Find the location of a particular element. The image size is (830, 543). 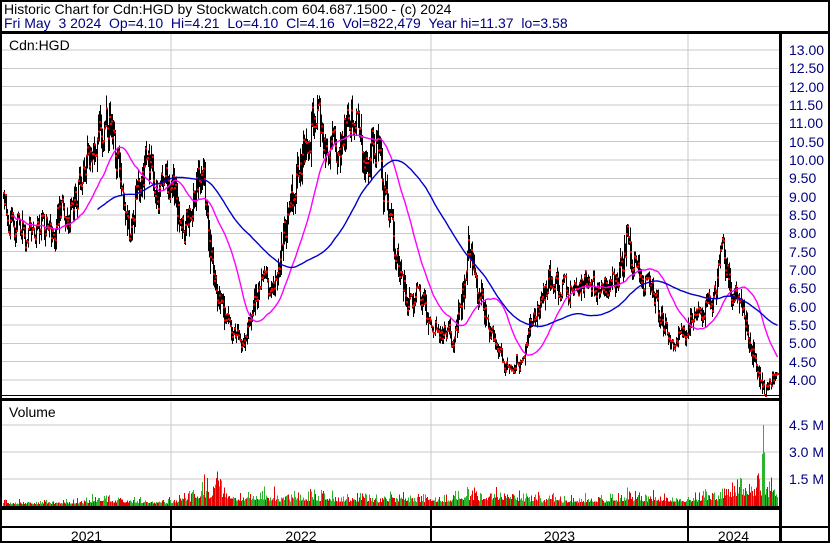

price-axis-tick: 10.00 is located at coordinates (807, 160).